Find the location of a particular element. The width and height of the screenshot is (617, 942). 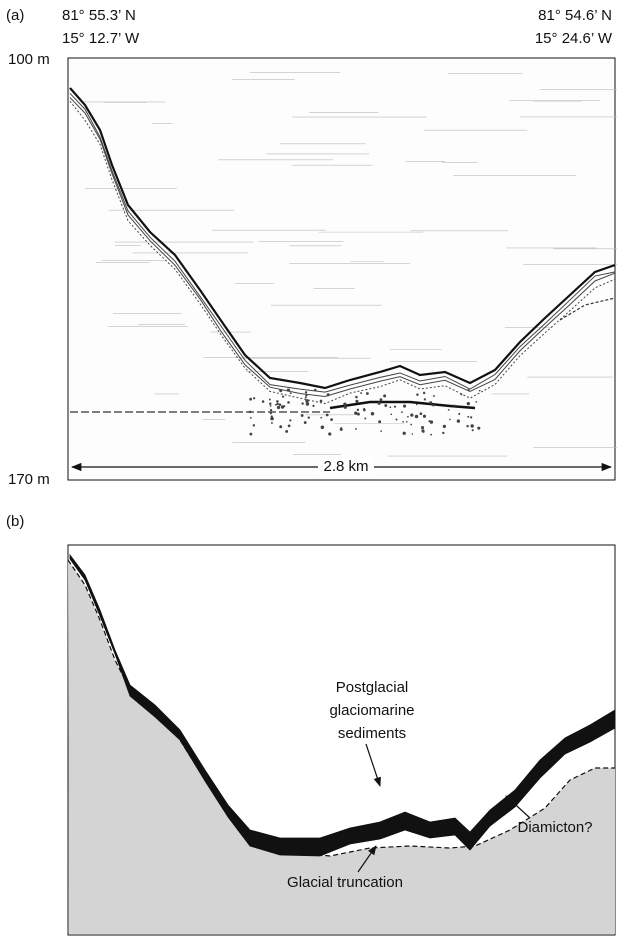

end-lat: 81° 54.6’ N is located at coordinates (575, 15).